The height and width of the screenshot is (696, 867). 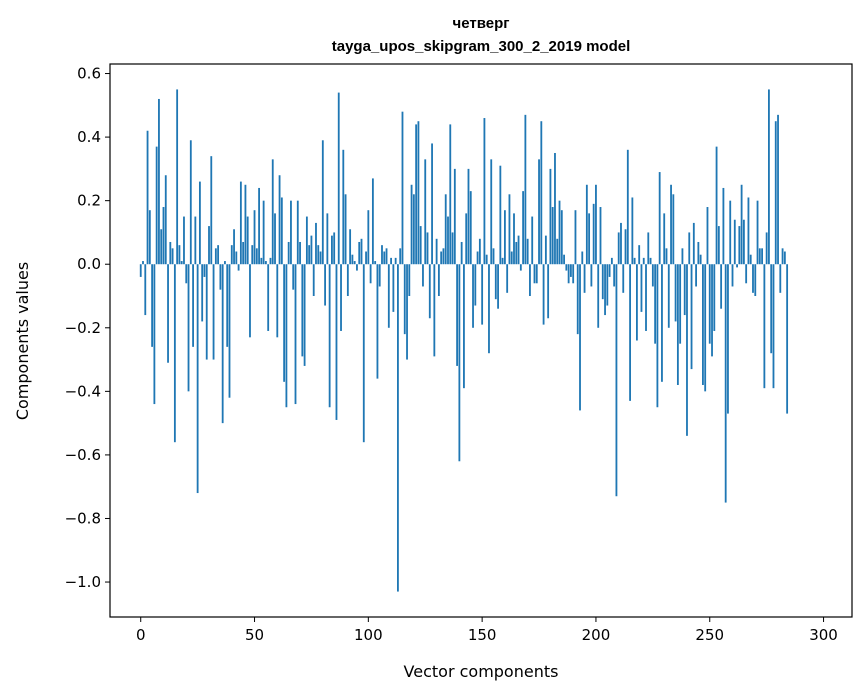 What do you see at coordinates (87, 328) in the screenshot?
I see `y-axis-ticks: 0.6 0.4 0.2 0.0 −0.2 −0.4 −0.6 −0.8 −1.0` at bounding box center [87, 328].